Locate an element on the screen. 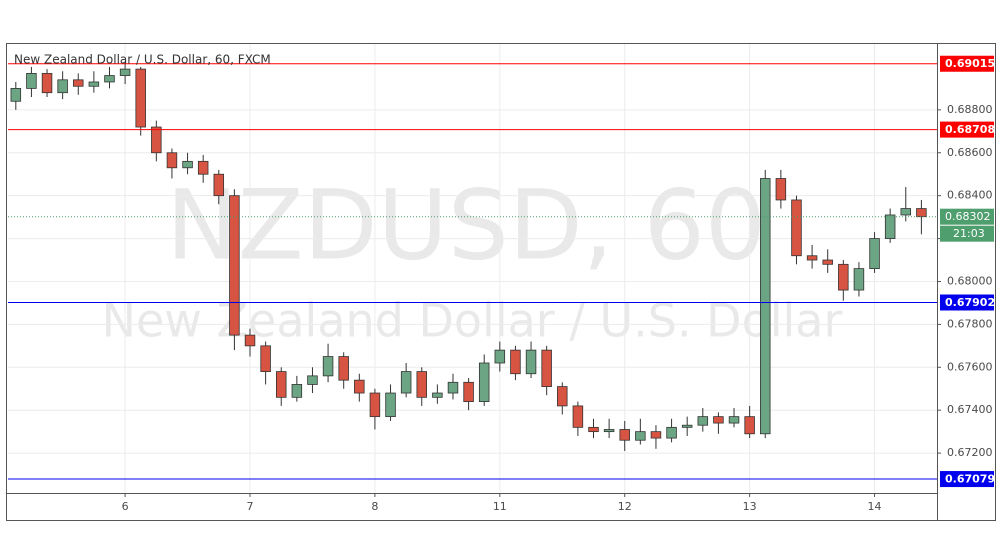 This screenshot has height=557, width=1002. y-tick-label: 0.67200 is located at coordinates (970, 452).